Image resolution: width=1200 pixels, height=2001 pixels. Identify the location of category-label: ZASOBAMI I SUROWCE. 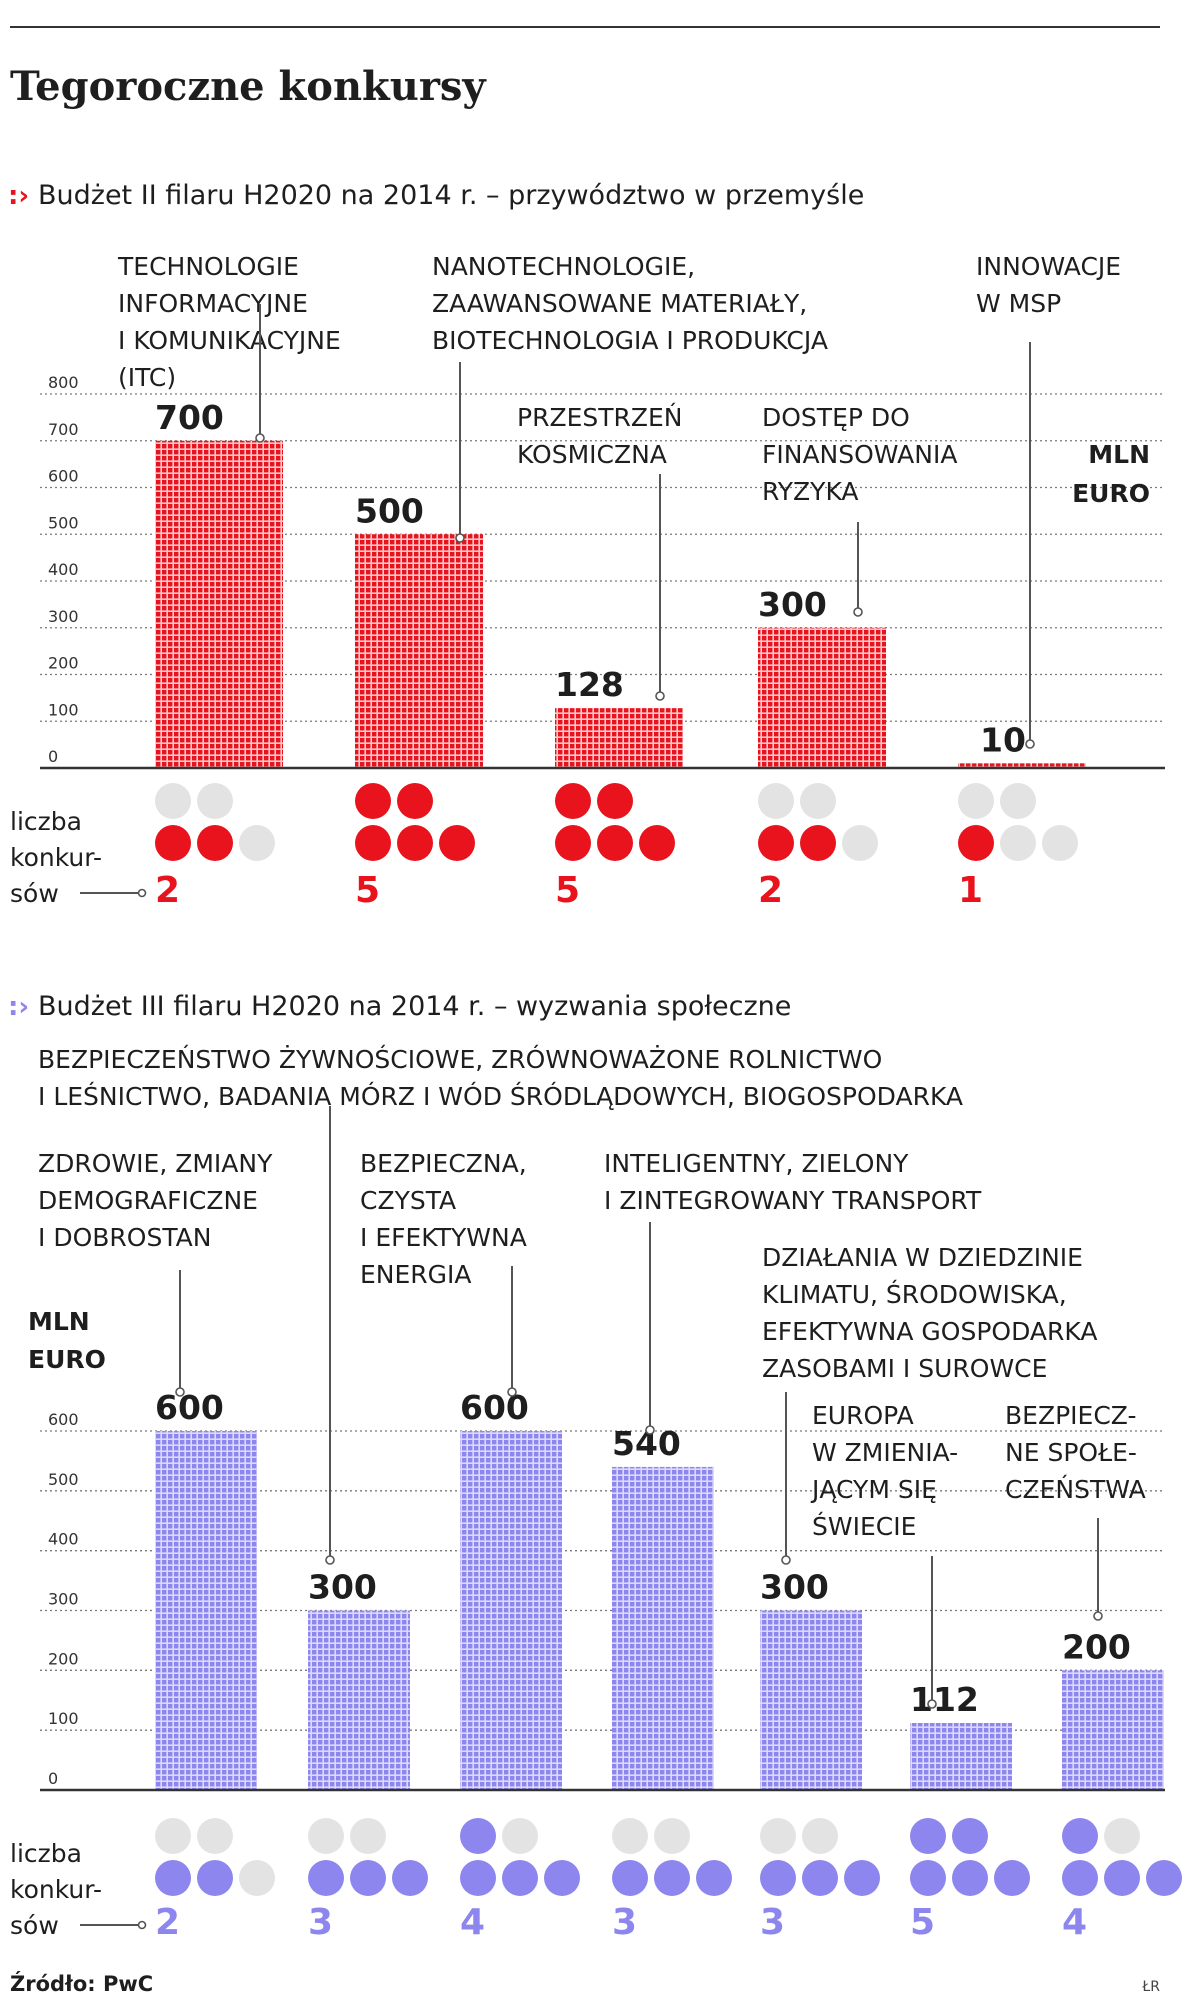
(904, 1368).